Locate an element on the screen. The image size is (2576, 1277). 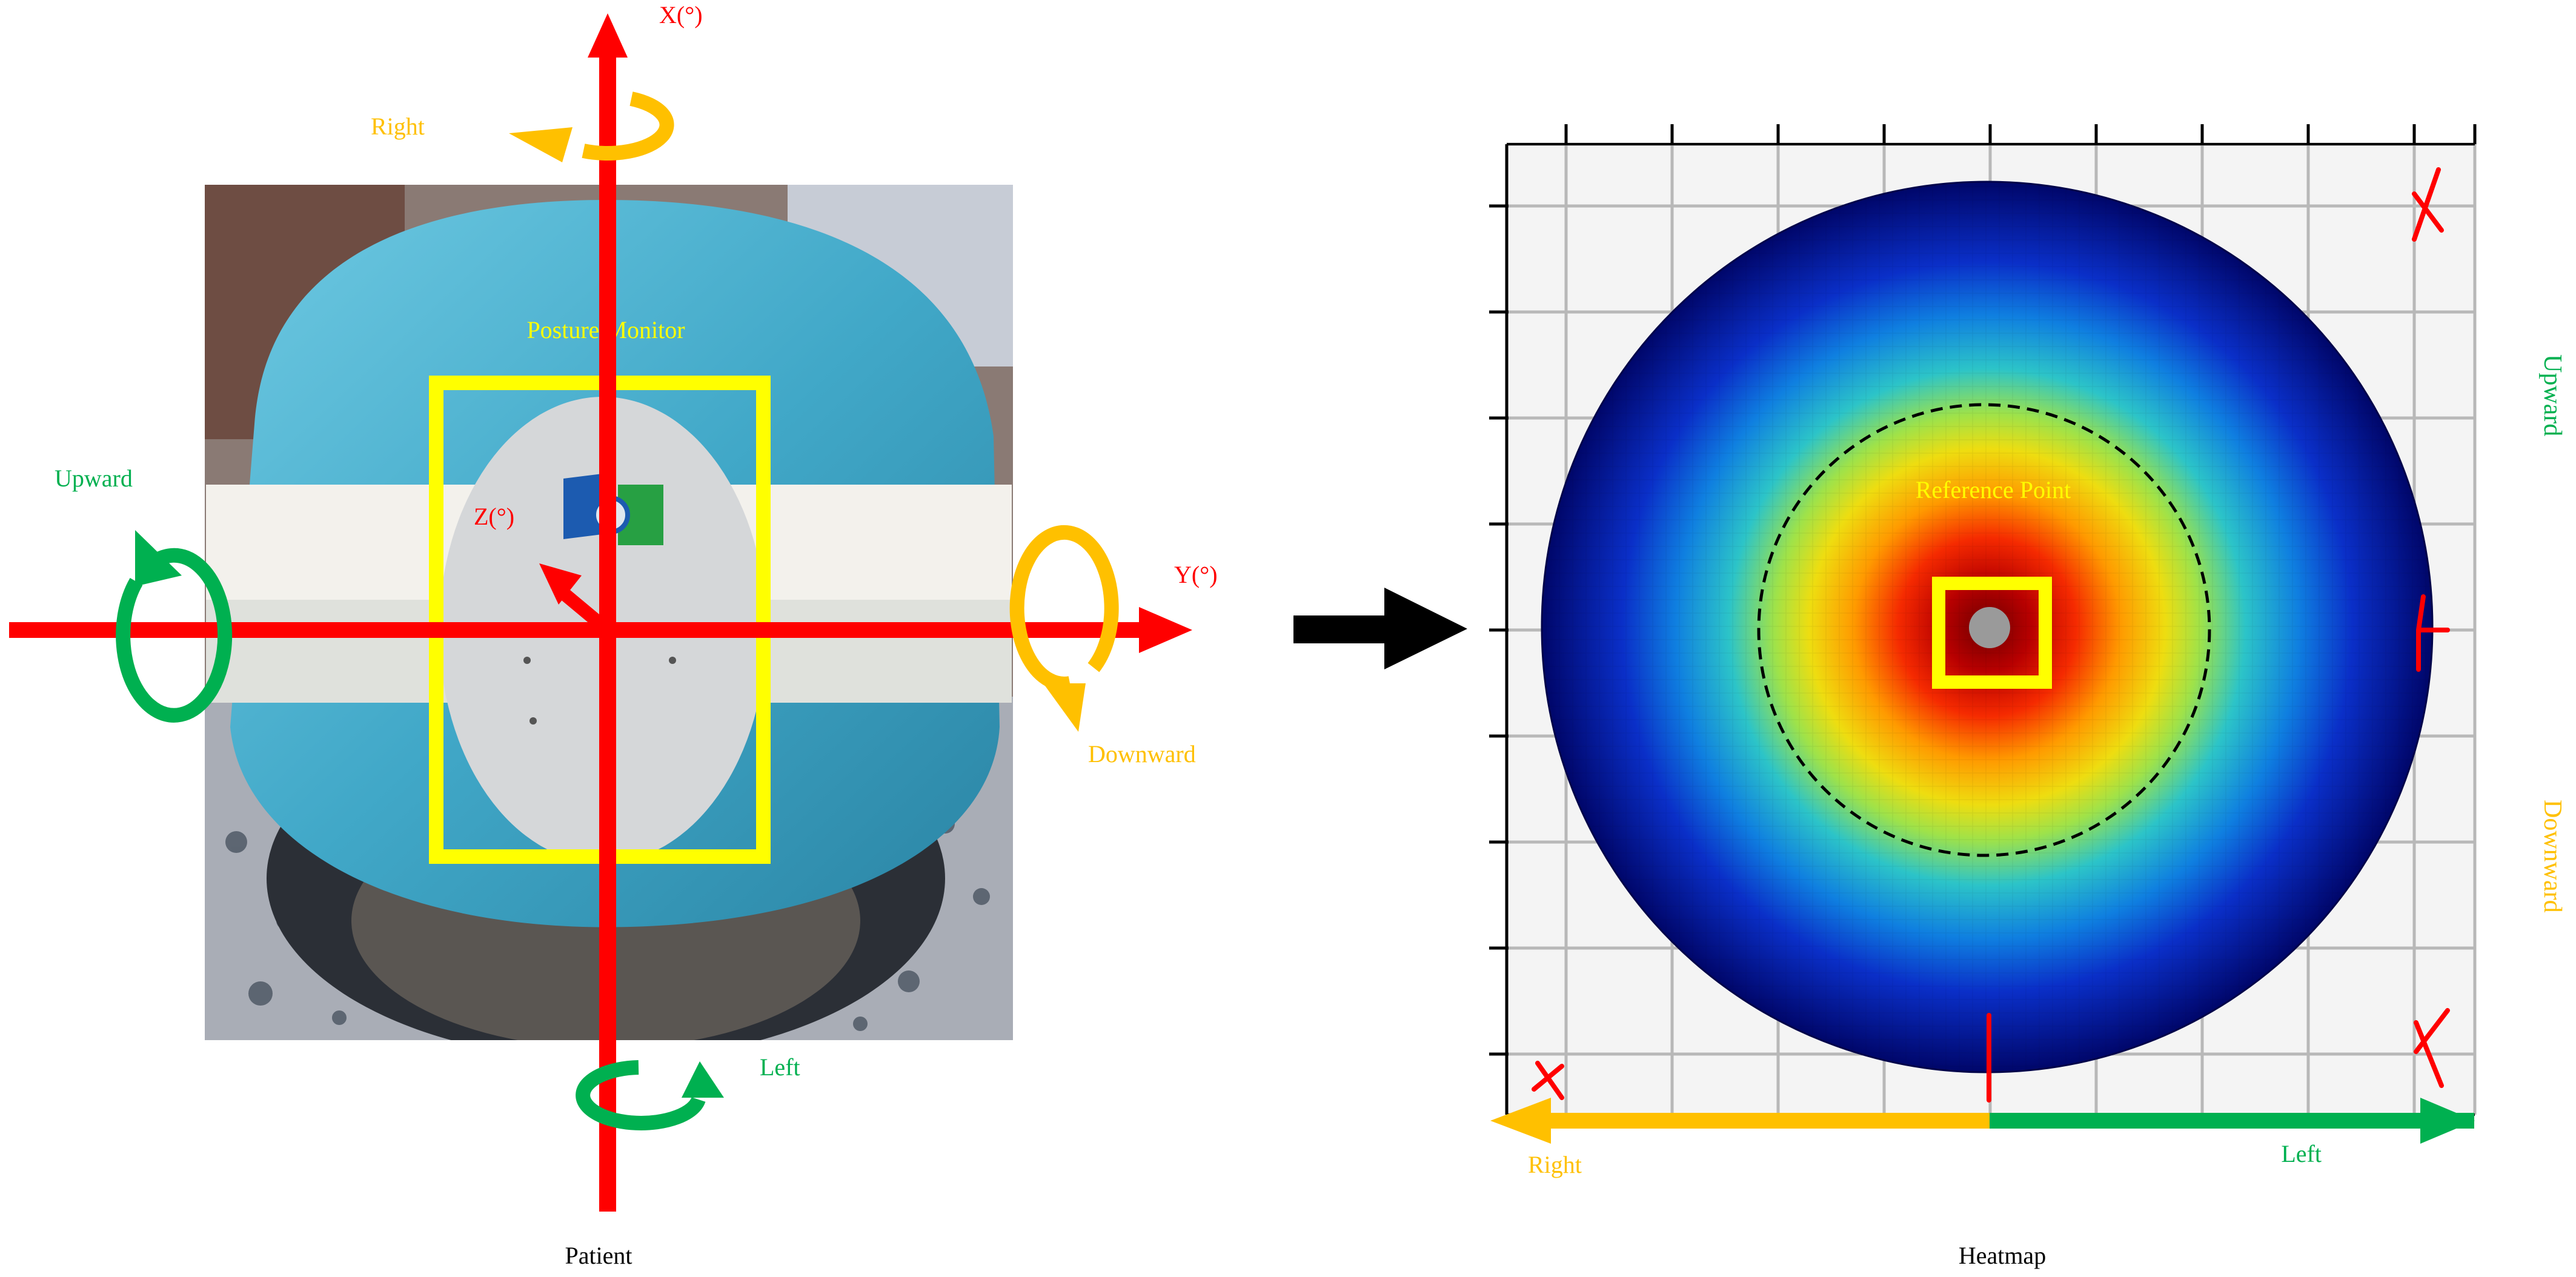
rotation-upward-icon is located at coordinates (174, 626).